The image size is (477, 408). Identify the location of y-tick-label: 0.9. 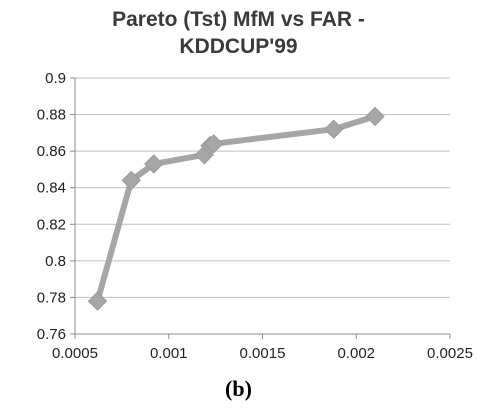
(55, 78).